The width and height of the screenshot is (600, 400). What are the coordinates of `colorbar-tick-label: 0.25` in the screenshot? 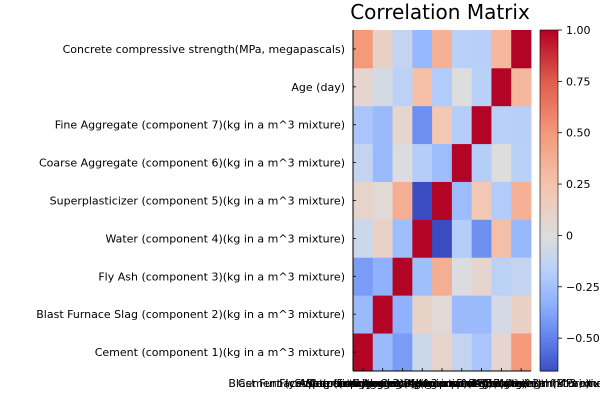 It's located at (578, 184).